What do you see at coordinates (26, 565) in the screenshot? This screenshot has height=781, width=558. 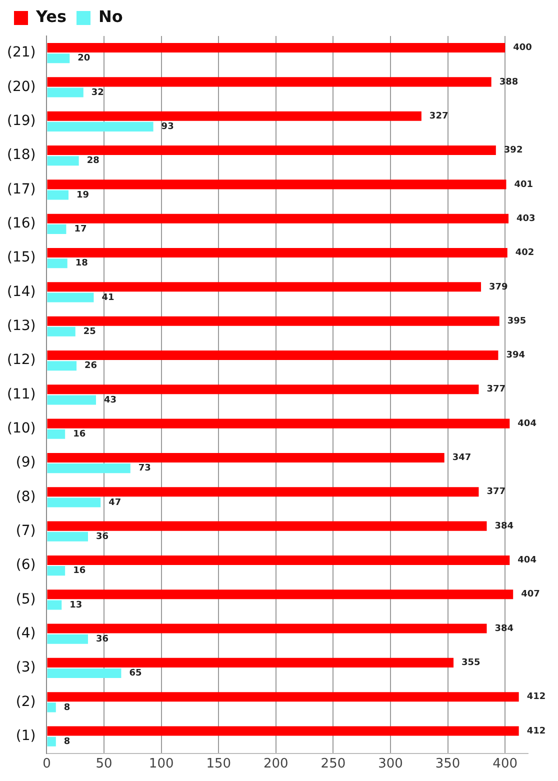 I see `y-tick-label: (6)` at bounding box center [26, 565].